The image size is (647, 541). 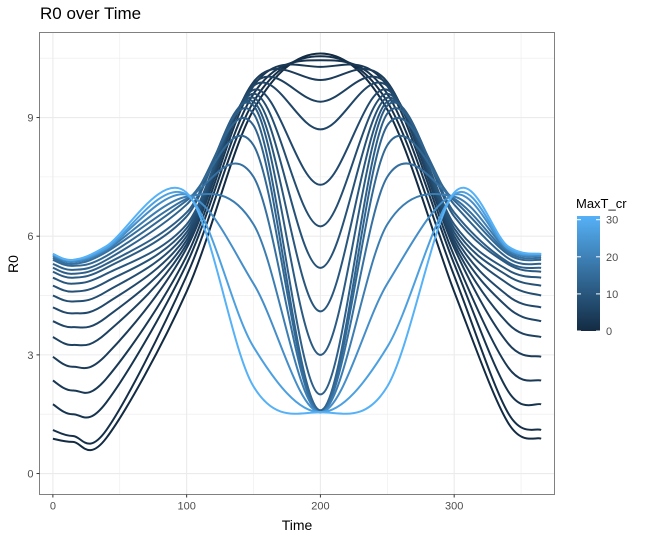 I want to click on legend-colorbar, so click(x=588, y=273).